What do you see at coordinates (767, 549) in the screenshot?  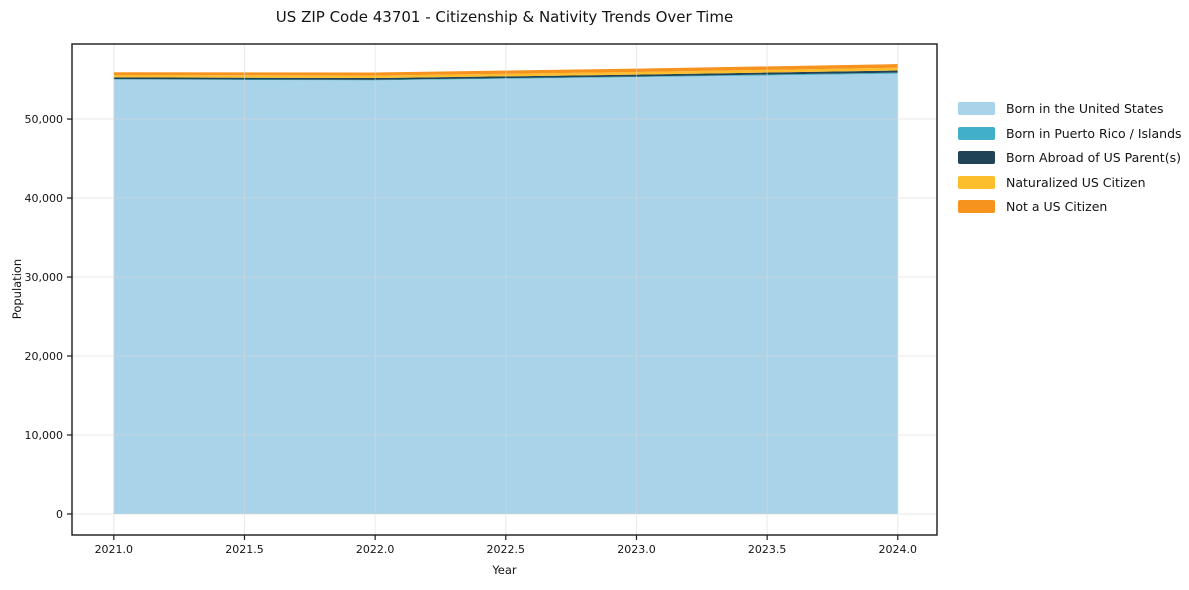 I see `x-tick-label: 2023.5` at bounding box center [767, 549].